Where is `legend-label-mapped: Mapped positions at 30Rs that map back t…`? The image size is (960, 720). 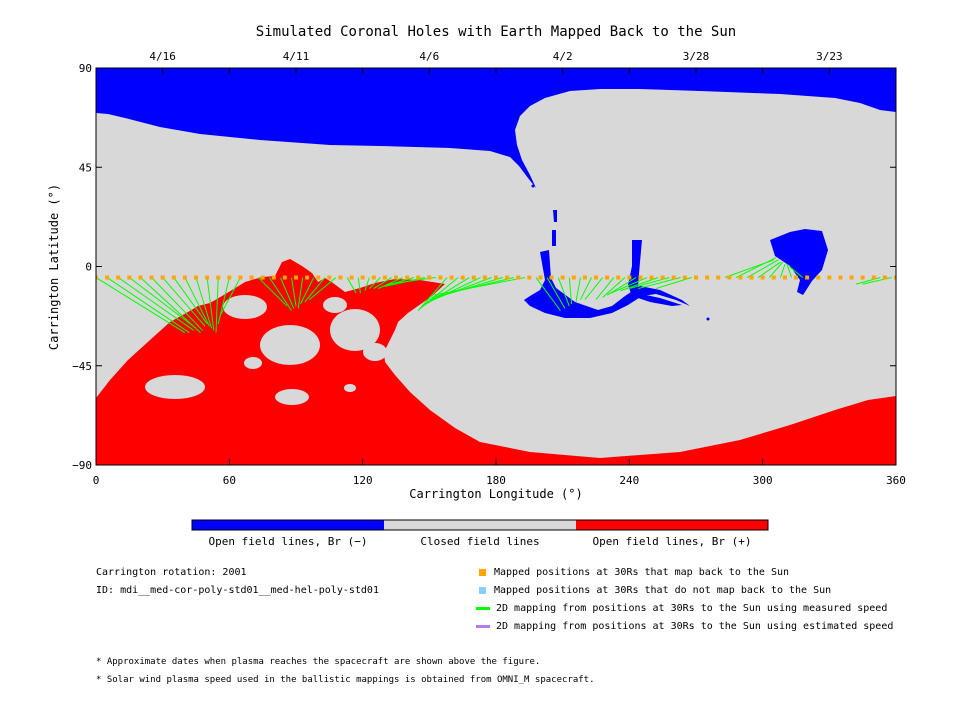
legend-label-mapped: Mapped positions at 30Rs that map back t… is located at coordinates (642, 572).